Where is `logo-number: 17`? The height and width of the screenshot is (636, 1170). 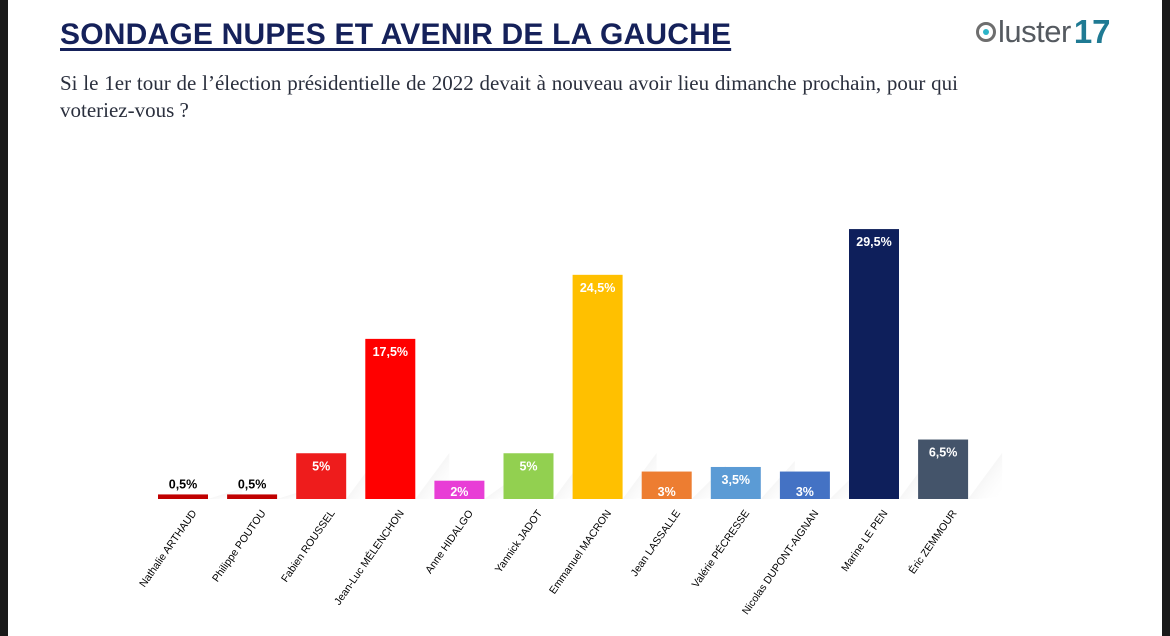
logo-number: 17 is located at coordinates (1092, 31).